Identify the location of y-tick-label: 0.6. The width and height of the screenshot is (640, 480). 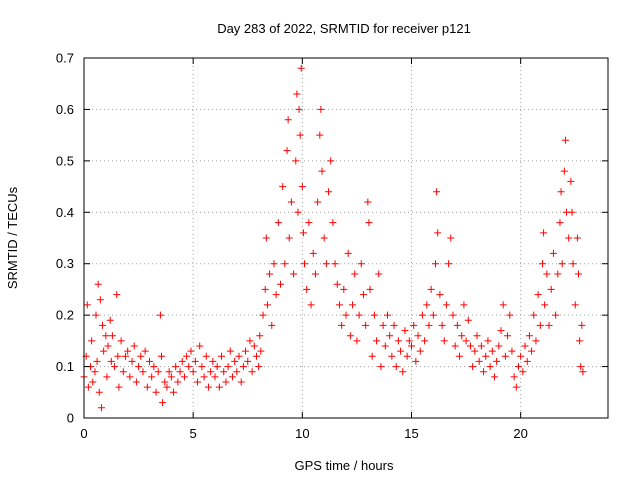
(65, 109).